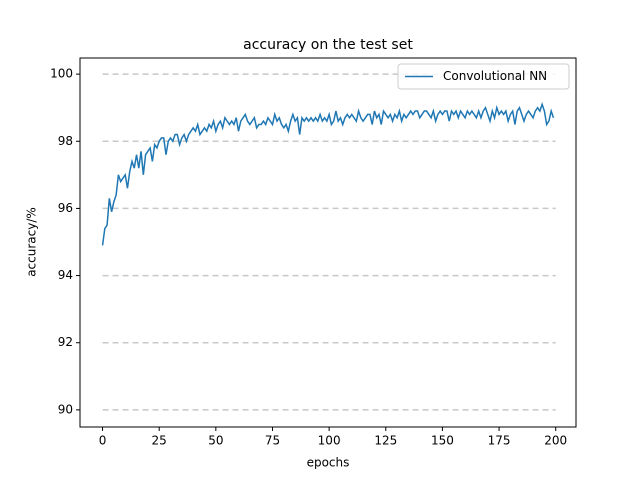 The width and height of the screenshot is (640, 480). What do you see at coordinates (32, 242) in the screenshot?
I see `y-axis-label: accuracy/%` at bounding box center [32, 242].